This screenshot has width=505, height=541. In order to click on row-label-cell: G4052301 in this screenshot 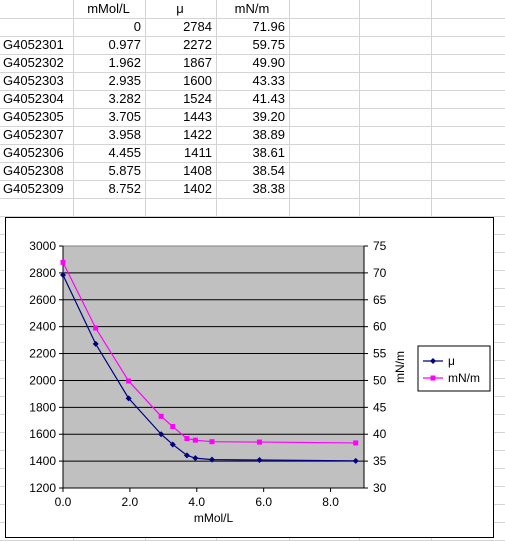, I will do `click(33, 44)`.